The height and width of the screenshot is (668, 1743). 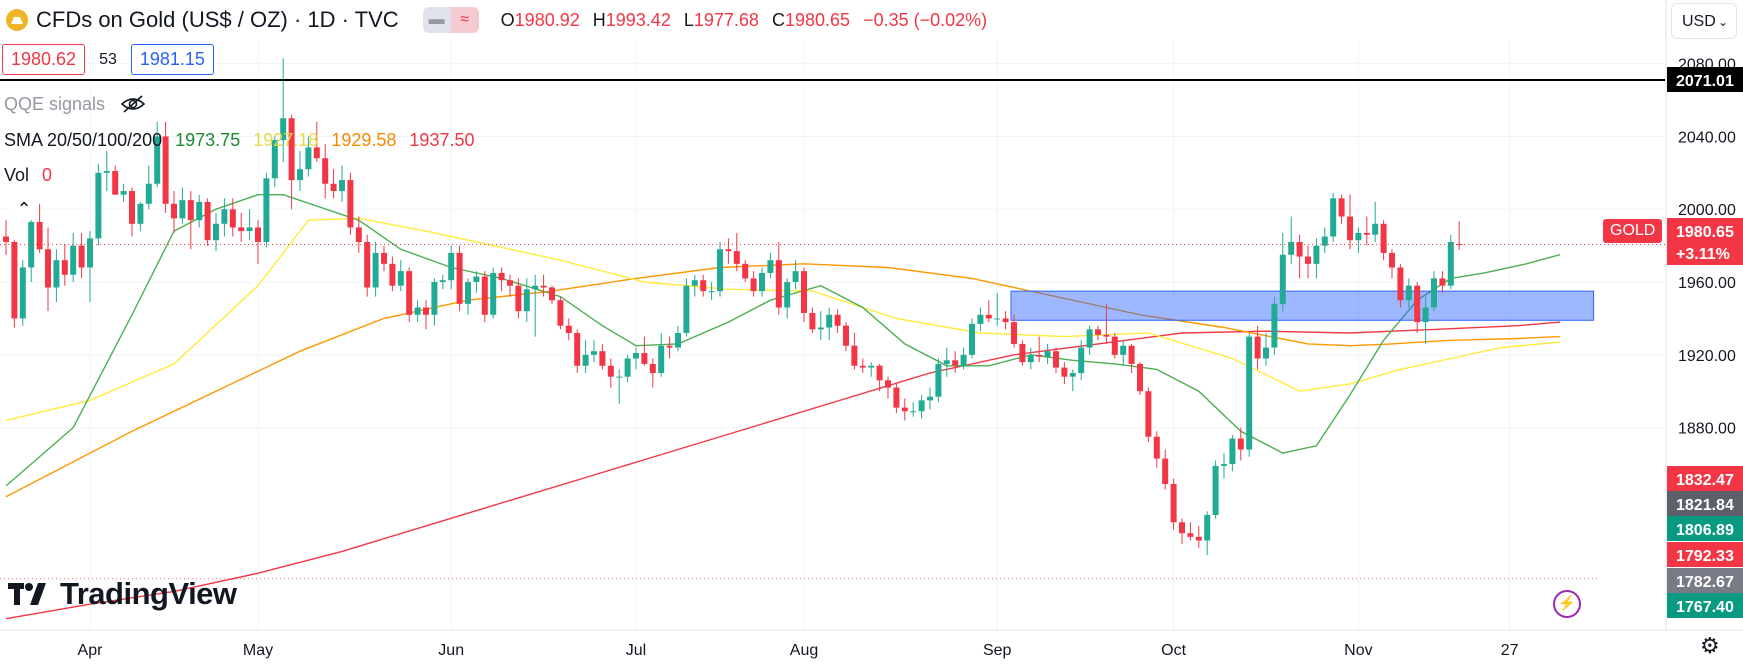 What do you see at coordinates (464, 20) in the screenshot?
I see `wave-icon: ≈` at bounding box center [464, 20].